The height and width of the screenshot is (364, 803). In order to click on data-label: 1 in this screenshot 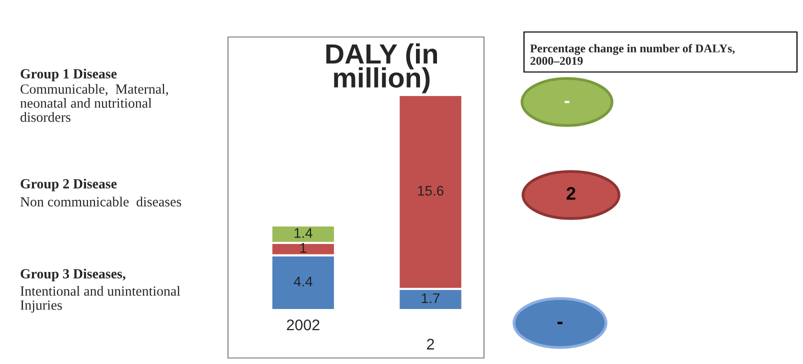, I will do `click(303, 248)`.